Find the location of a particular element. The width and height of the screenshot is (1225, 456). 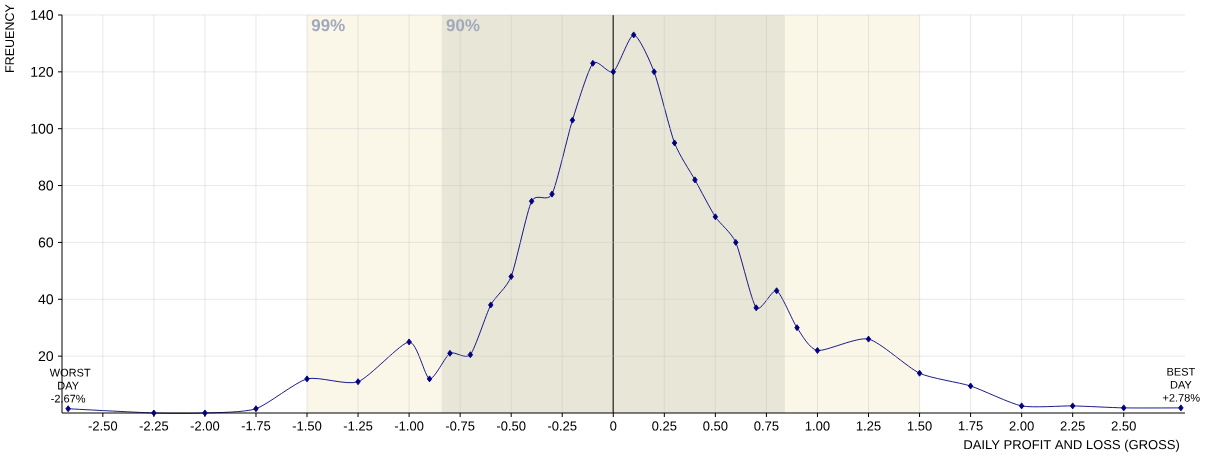

y-tick-label: 100 is located at coordinates (42, 128).